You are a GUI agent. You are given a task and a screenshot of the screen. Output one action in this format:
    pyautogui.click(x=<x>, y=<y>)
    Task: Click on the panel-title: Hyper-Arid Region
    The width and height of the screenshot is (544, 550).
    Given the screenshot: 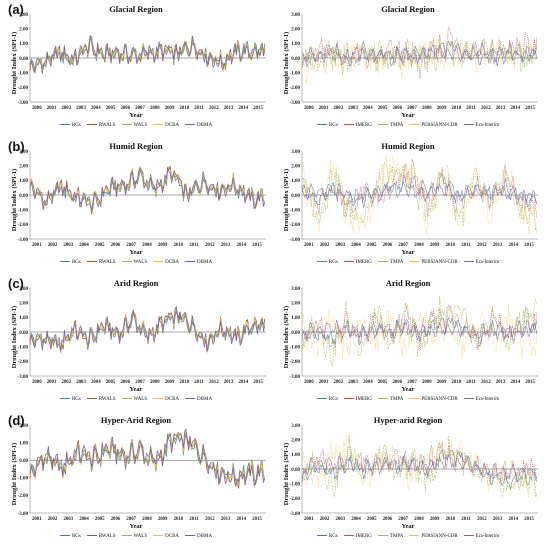 What is the action you would take?
    pyautogui.click(x=136, y=420)
    